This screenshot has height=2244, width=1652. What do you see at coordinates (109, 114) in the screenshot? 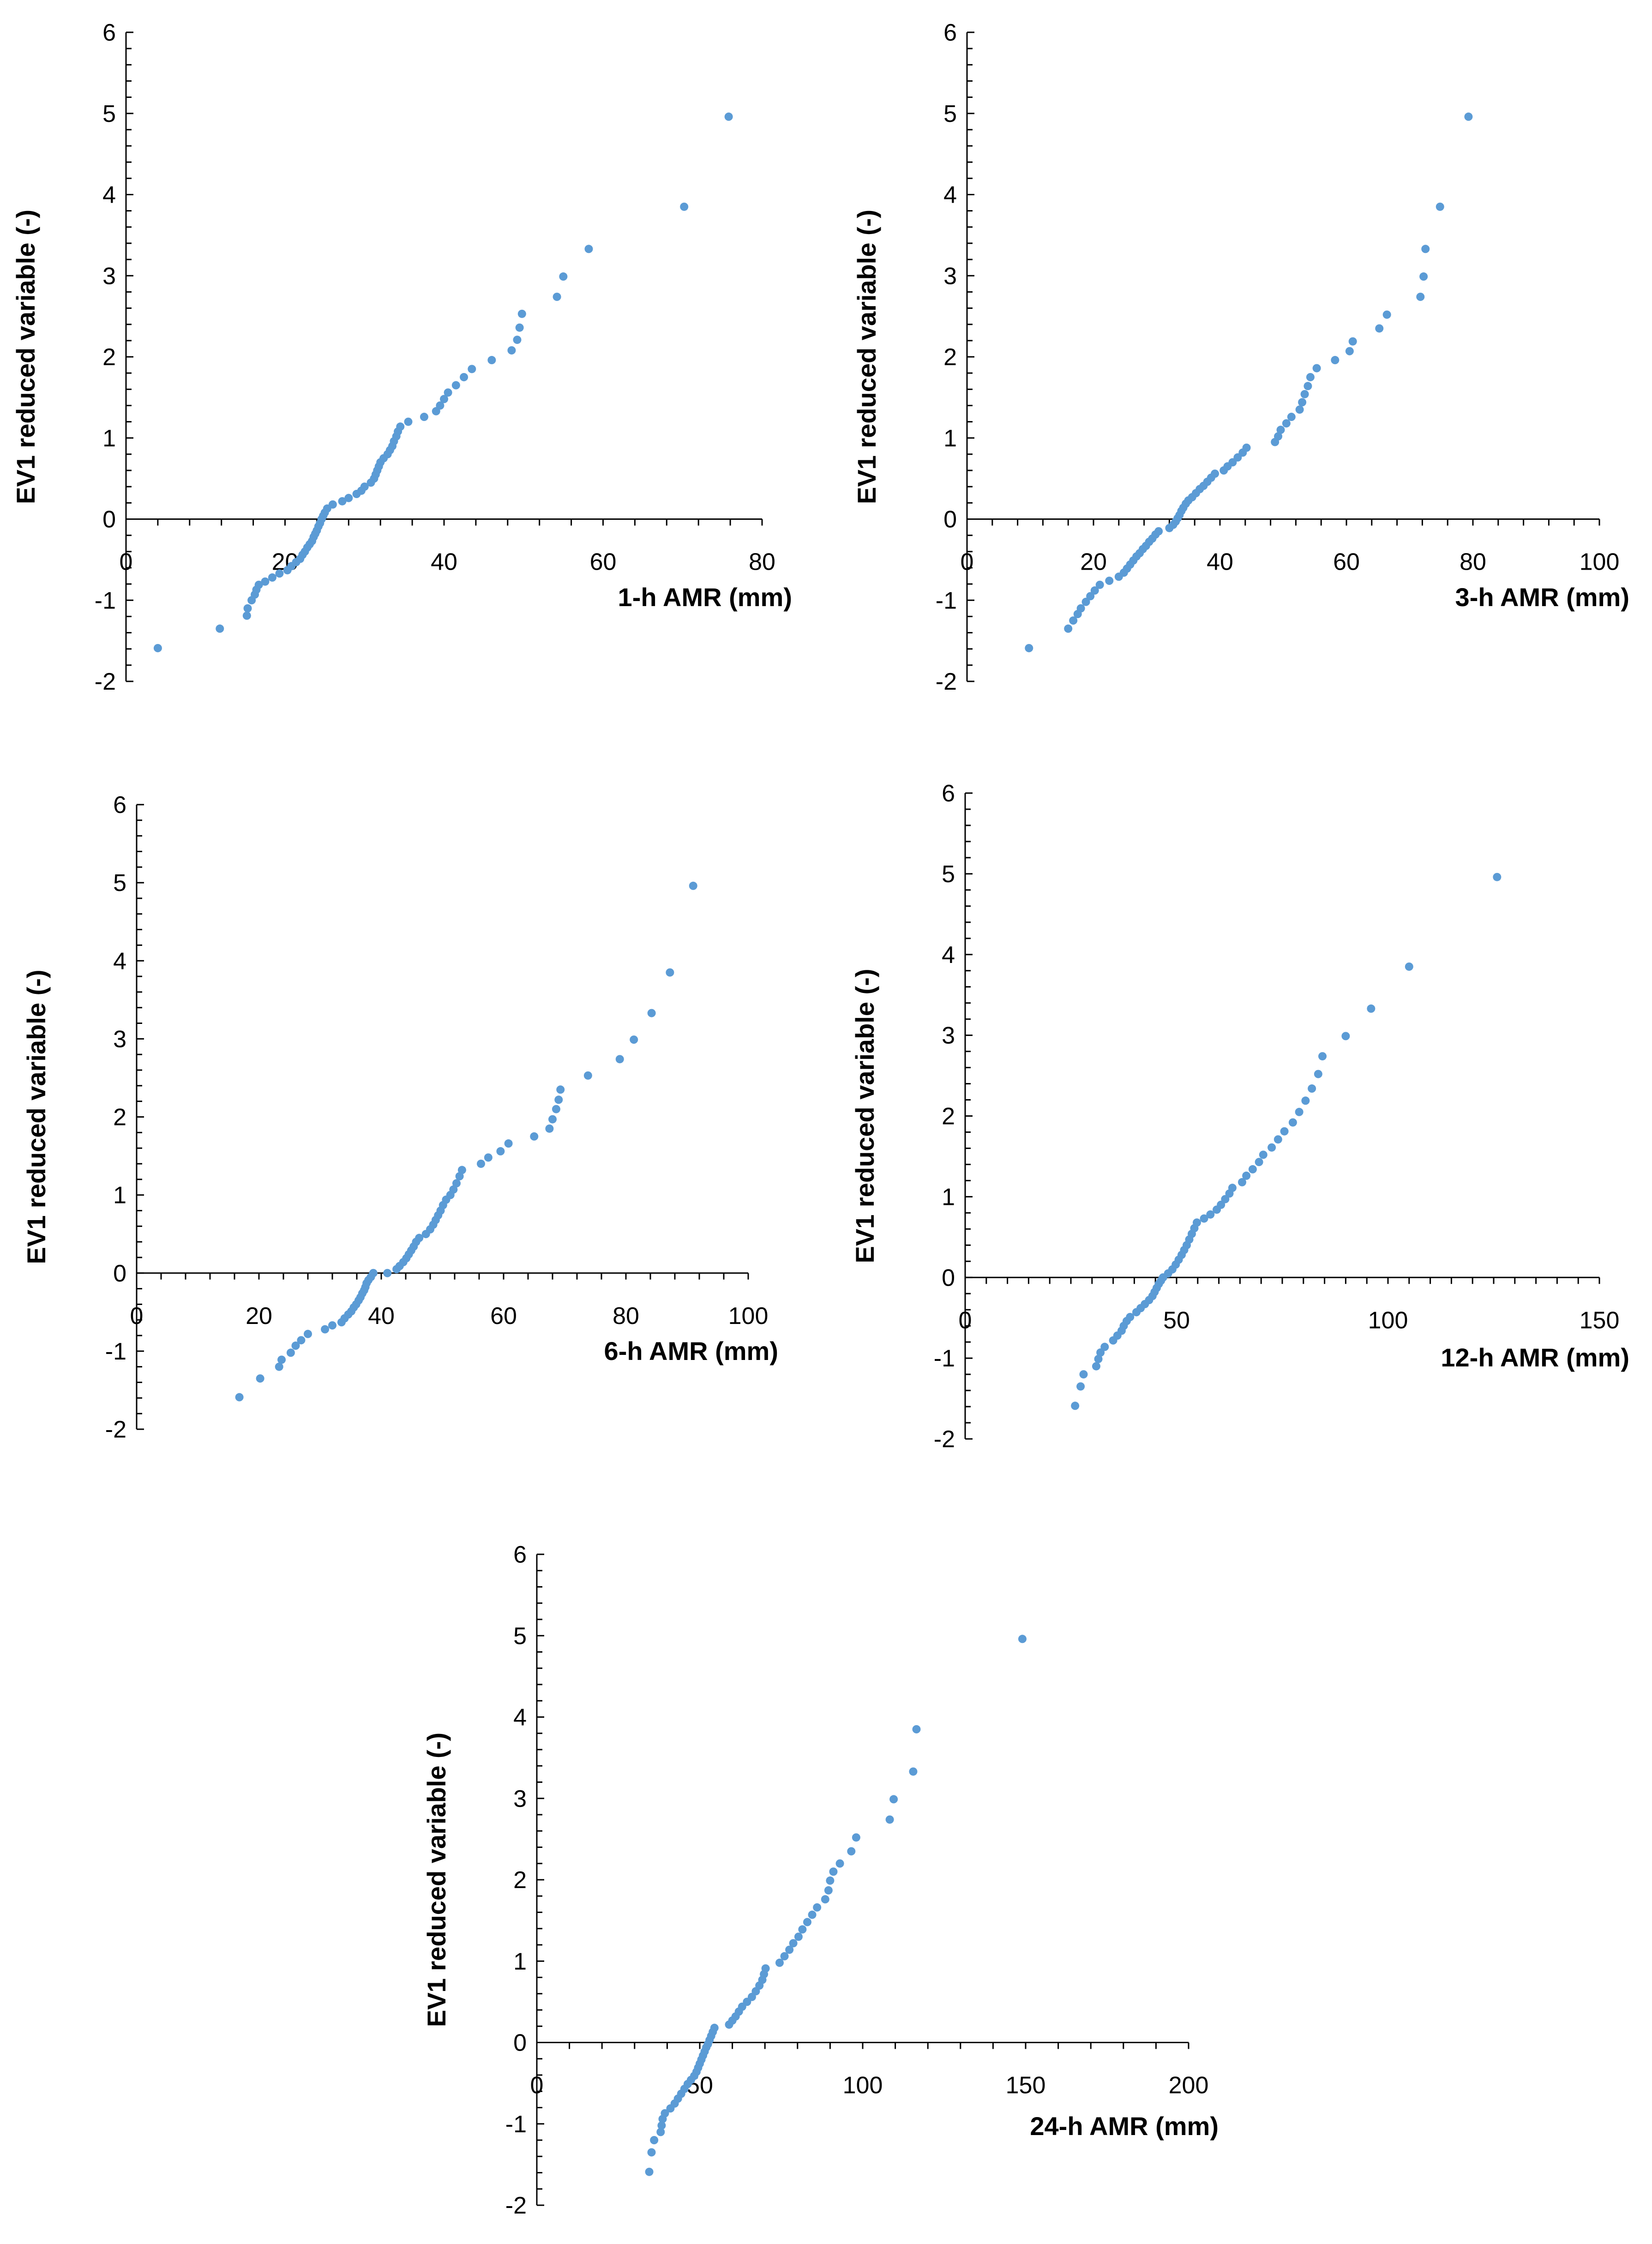
I see `y-tick-label: 5` at bounding box center [109, 114].